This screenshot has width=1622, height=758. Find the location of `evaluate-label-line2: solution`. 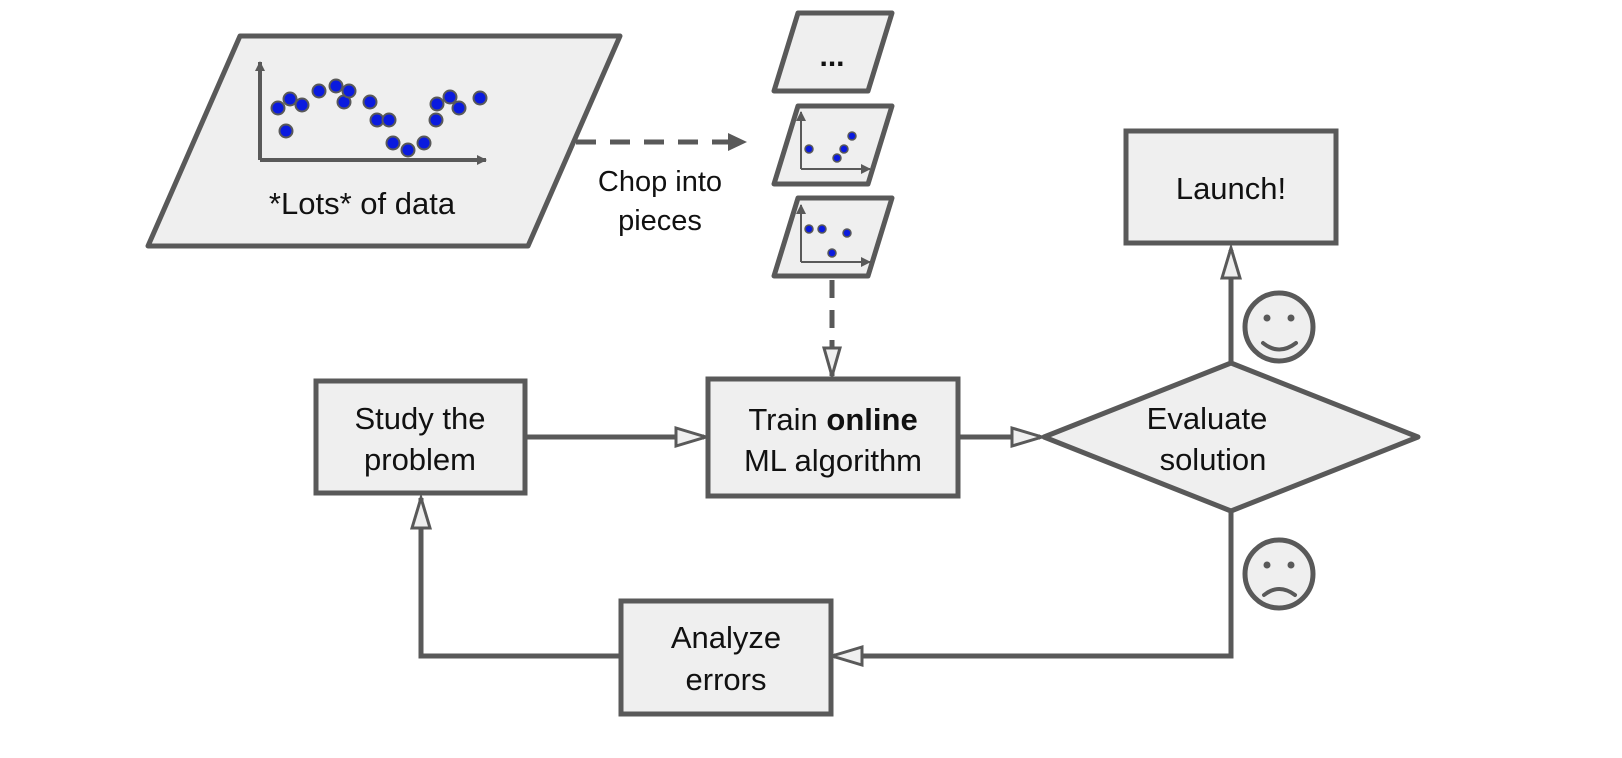

evaluate-label-line2: solution is located at coordinates (1213, 459).